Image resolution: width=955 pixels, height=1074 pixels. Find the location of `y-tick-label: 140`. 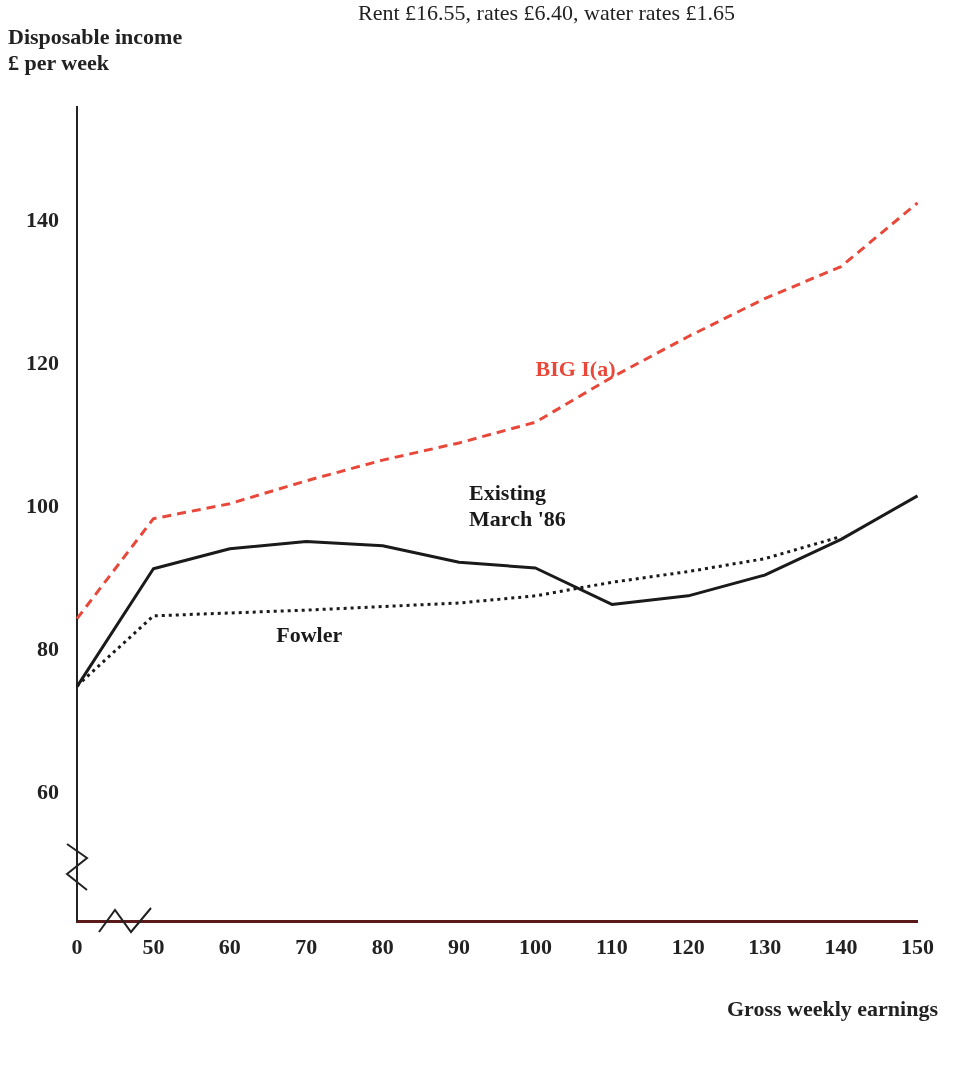

y-tick-label: 140 is located at coordinates (42, 220).